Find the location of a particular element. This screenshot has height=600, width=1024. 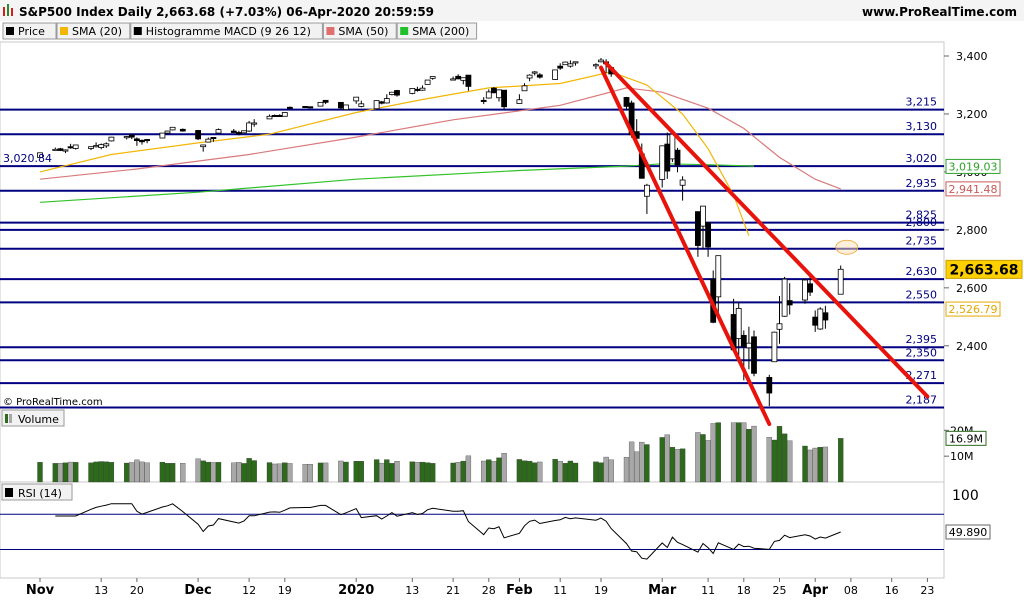

sma-value-label: 2,526.79 is located at coordinates (973, 309).